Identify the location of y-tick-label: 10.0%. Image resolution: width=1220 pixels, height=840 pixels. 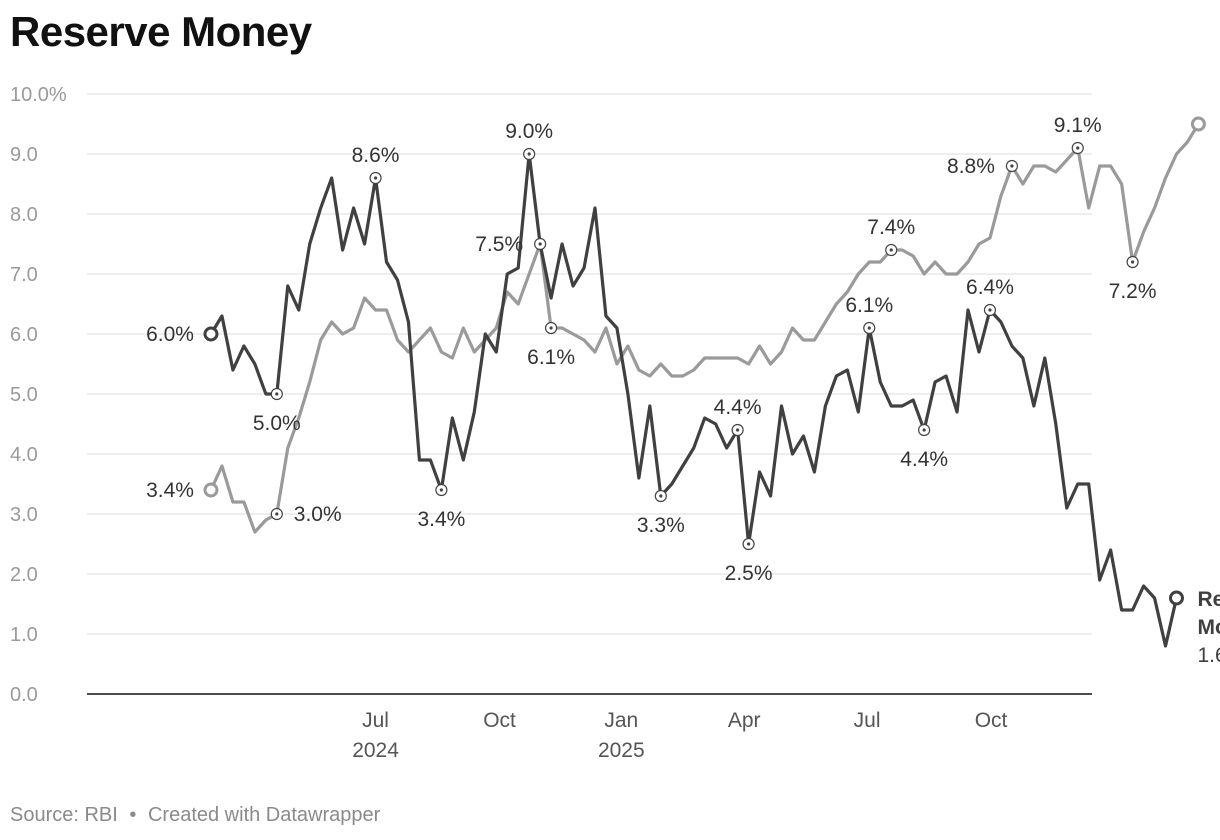
(38, 95).